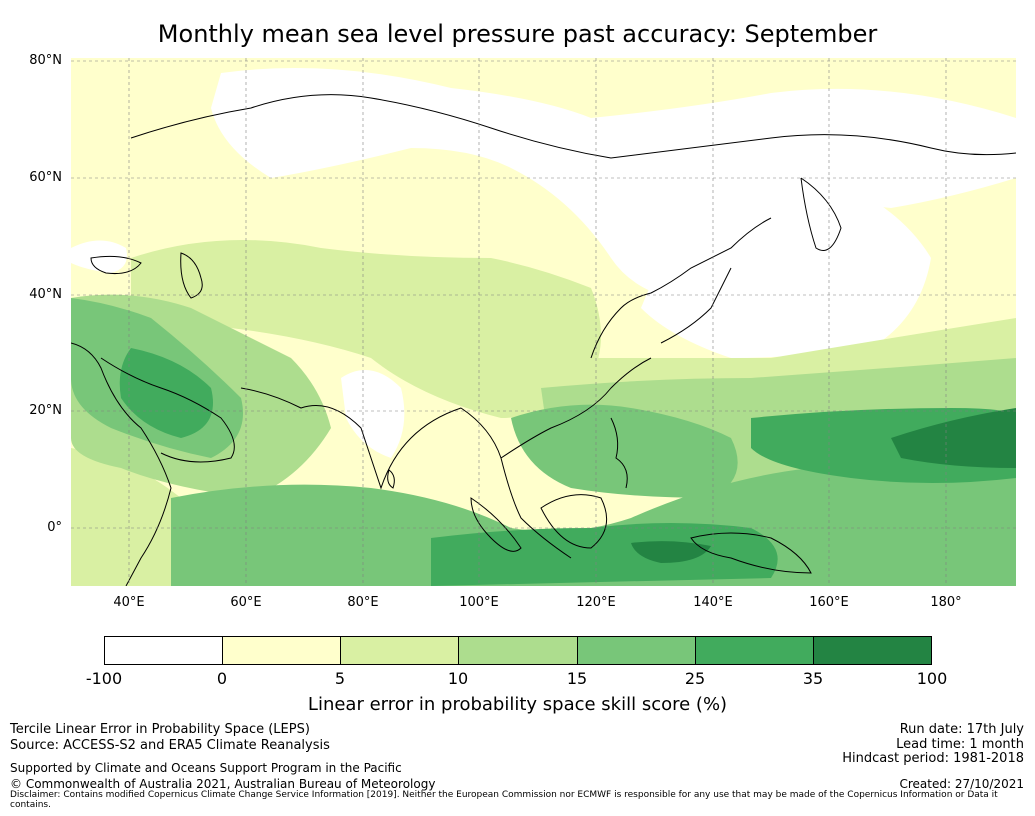 The image size is (1035, 816). I want to click on lon-label-40e: 40°E, so click(129, 602).